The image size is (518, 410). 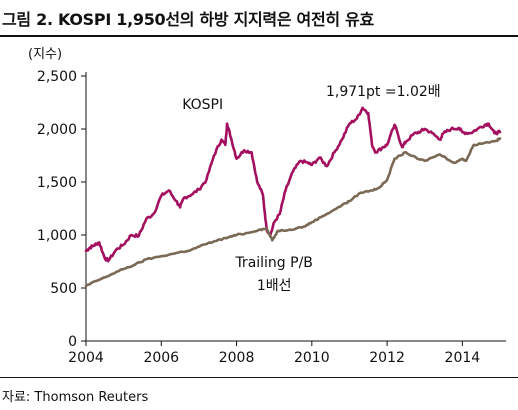 I want to click on source-note: 자료: Thomson Reuters, so click(x=75, y=397).